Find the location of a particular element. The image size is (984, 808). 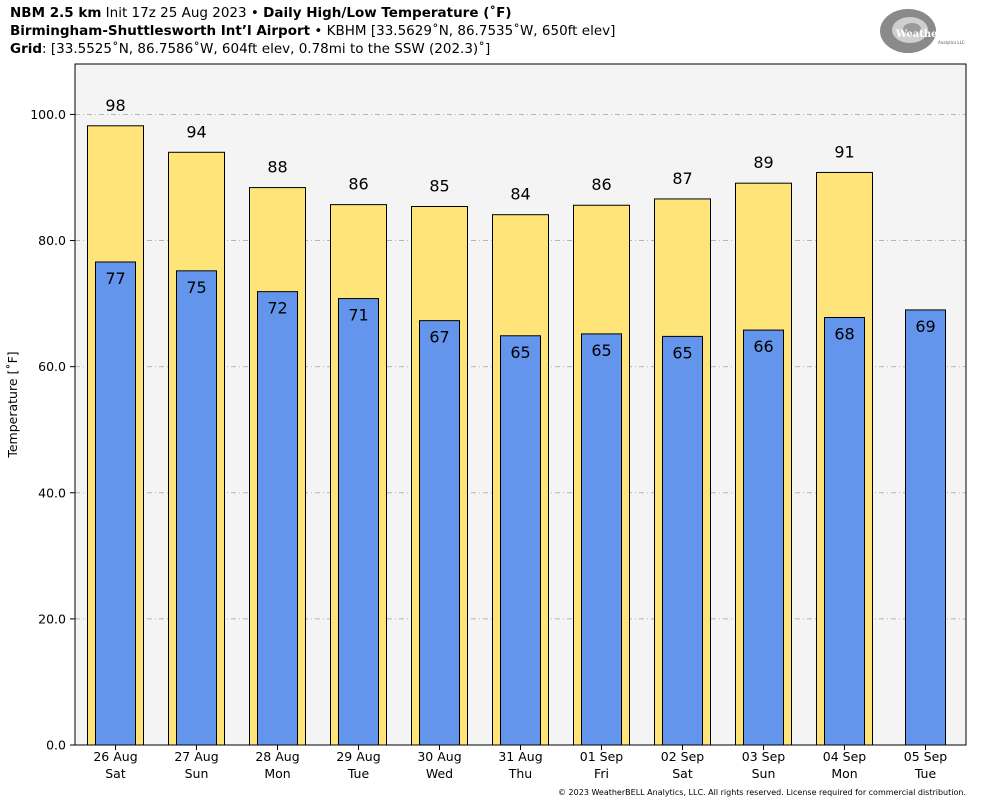

low-temp-label: 68 is located at coordinates (844, 333).